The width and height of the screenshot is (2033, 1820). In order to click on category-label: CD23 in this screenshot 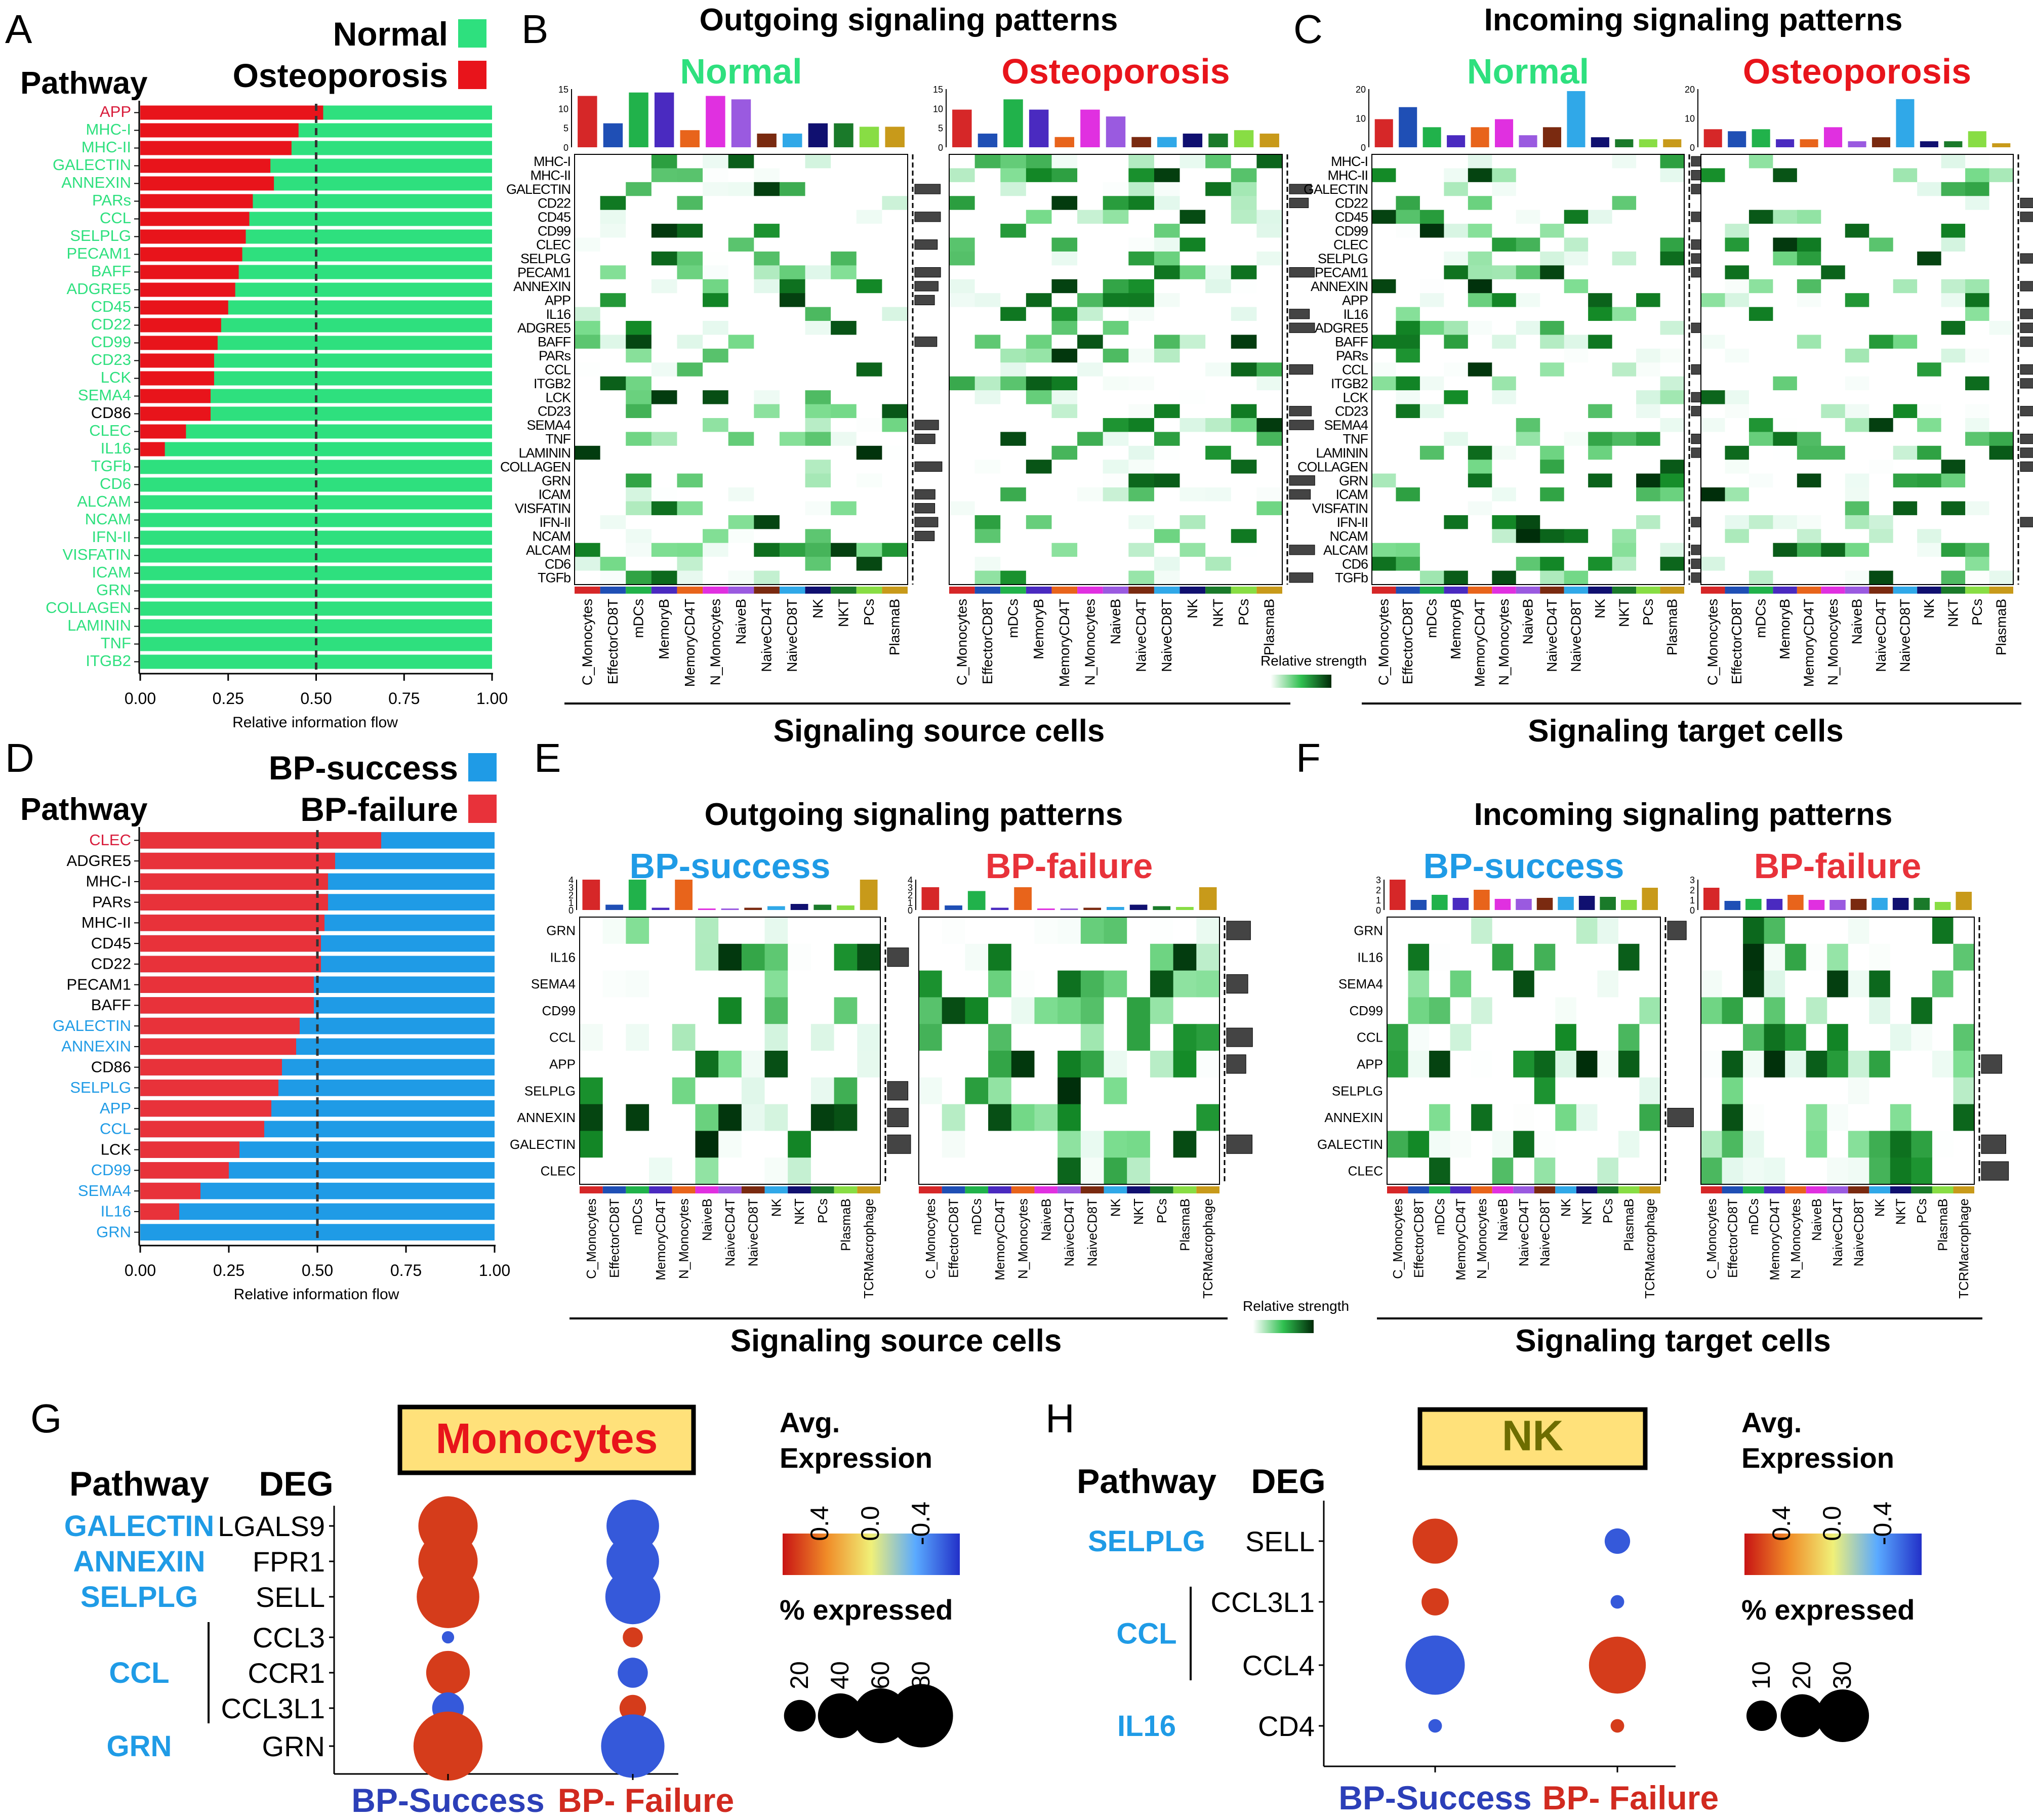, I will do `click(111, 359)`.